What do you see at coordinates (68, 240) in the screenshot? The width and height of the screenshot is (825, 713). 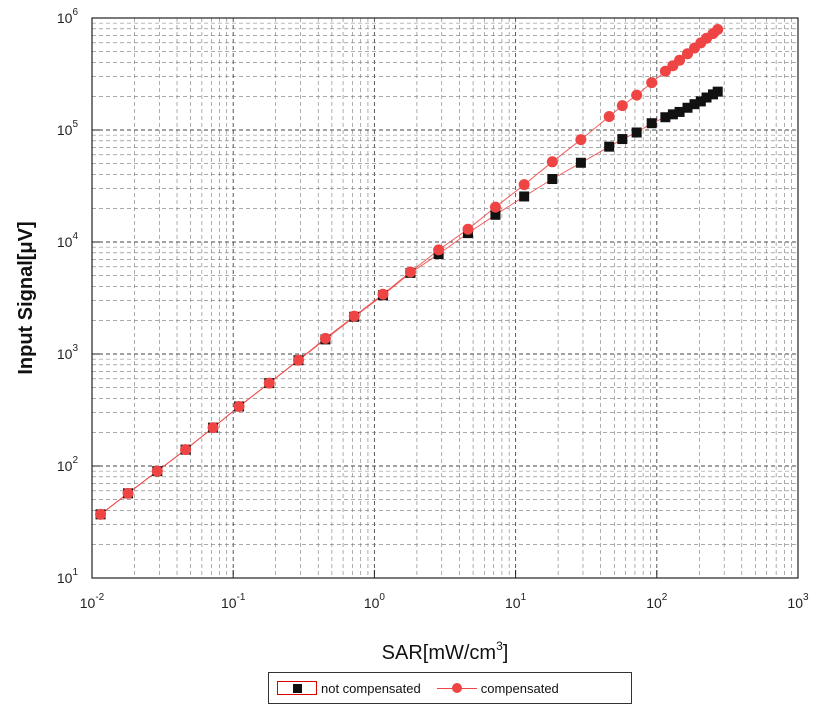 I see `y-tick-label: 10⁴` at bounding box center [68, 240].